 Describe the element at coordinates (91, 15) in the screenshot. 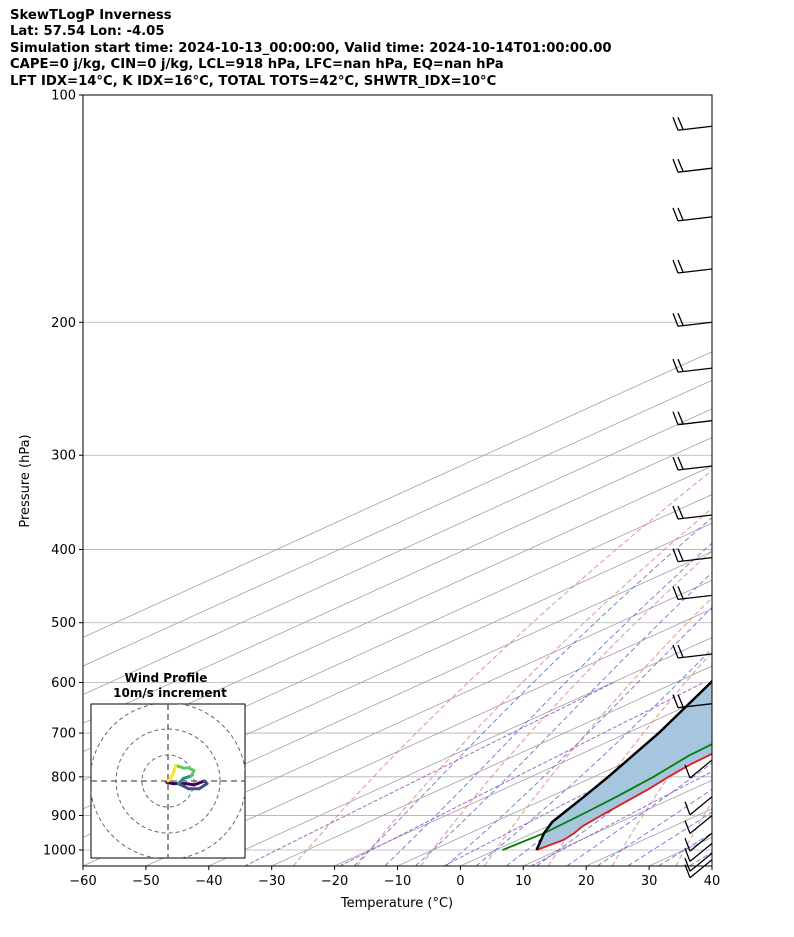

I see `chart-title: SkewTLogP Inverness` at that location.